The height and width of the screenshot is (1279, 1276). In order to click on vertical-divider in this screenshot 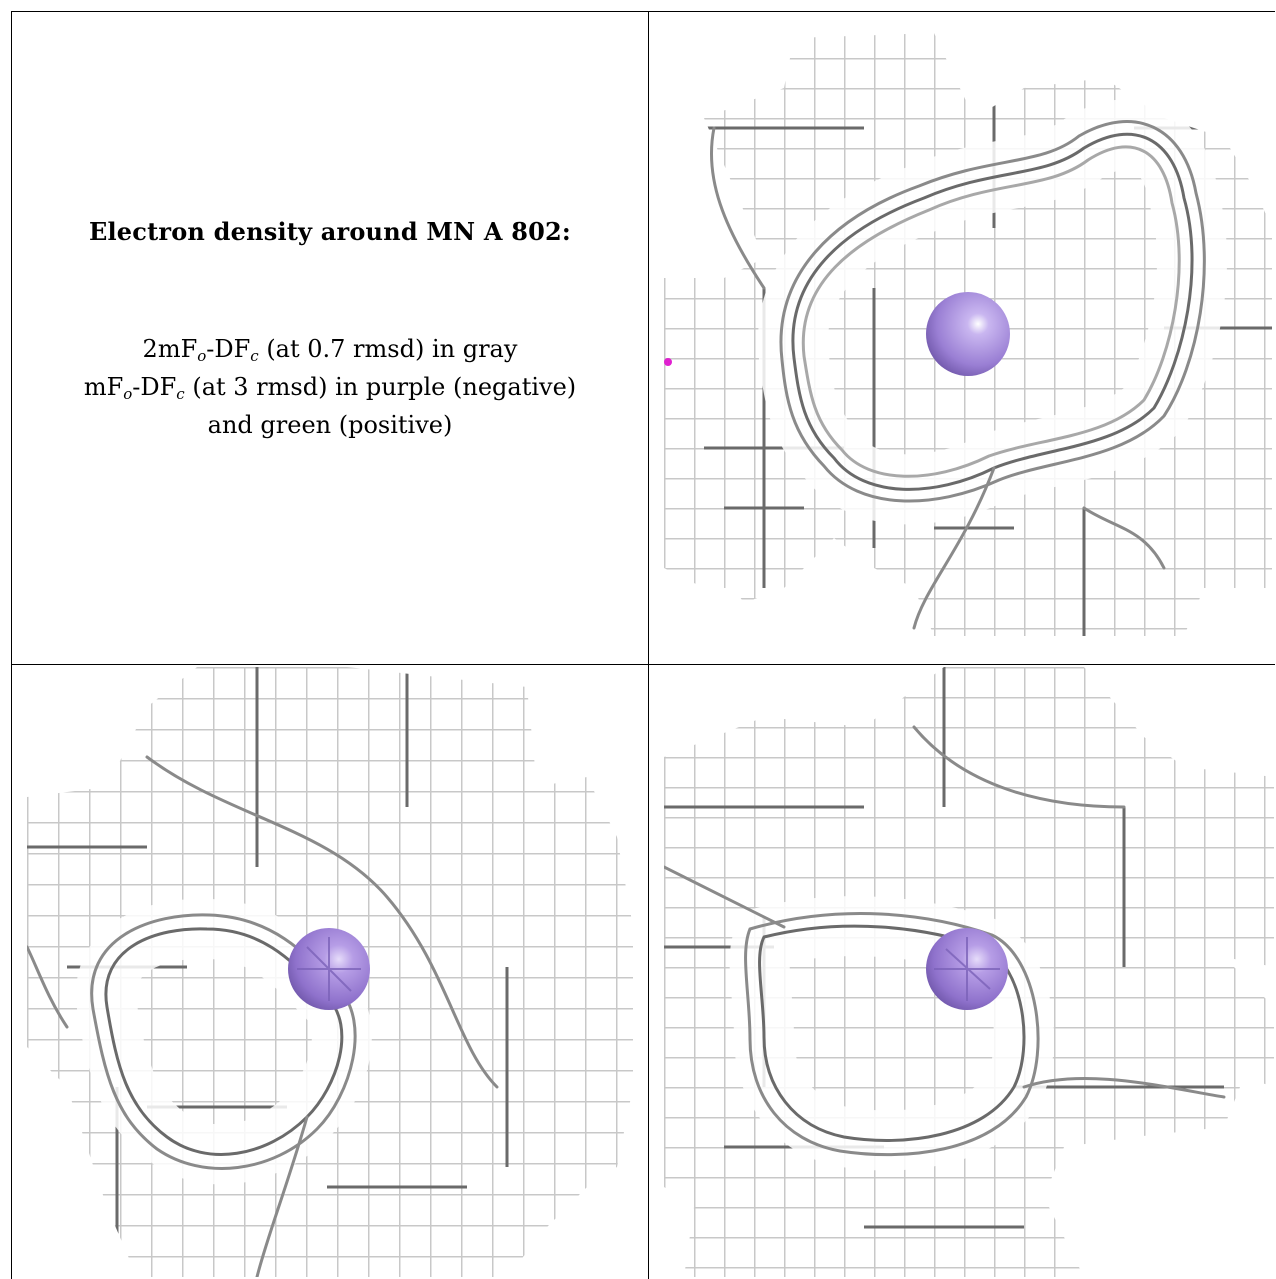, I will do `click(648, 645)`.